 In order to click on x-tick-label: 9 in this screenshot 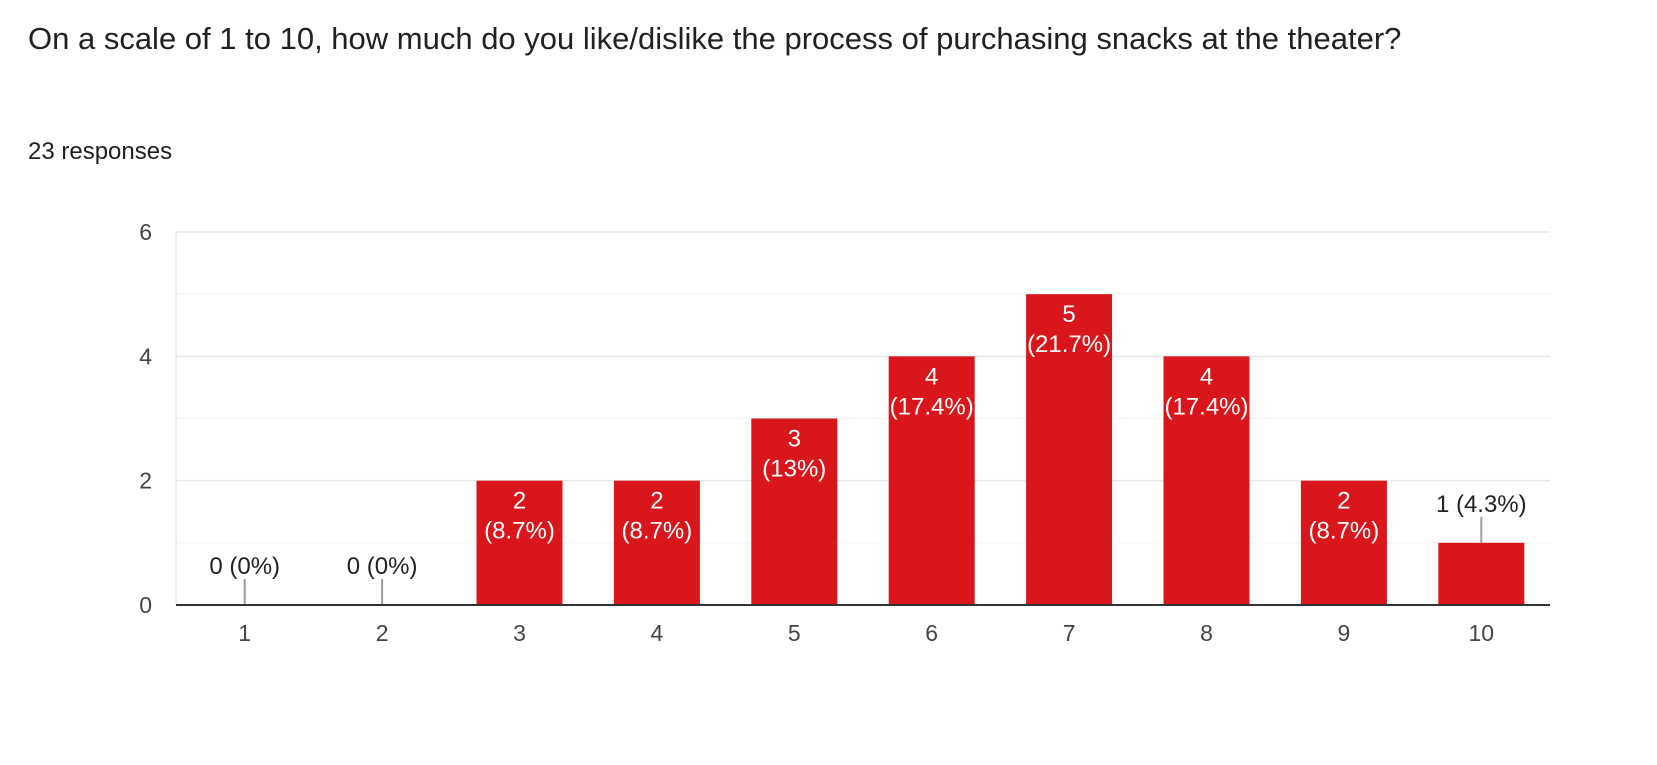, I will do `click(1344, 633)`.